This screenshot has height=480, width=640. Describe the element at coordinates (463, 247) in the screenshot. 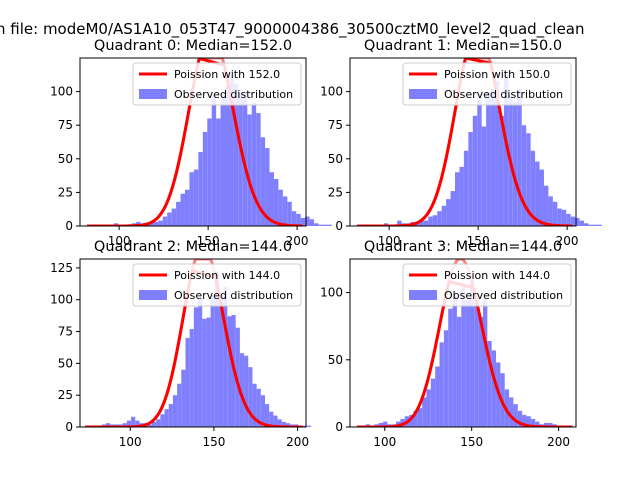

I see `subplot-title: Quadrant 3: Median=144.0` at that location.